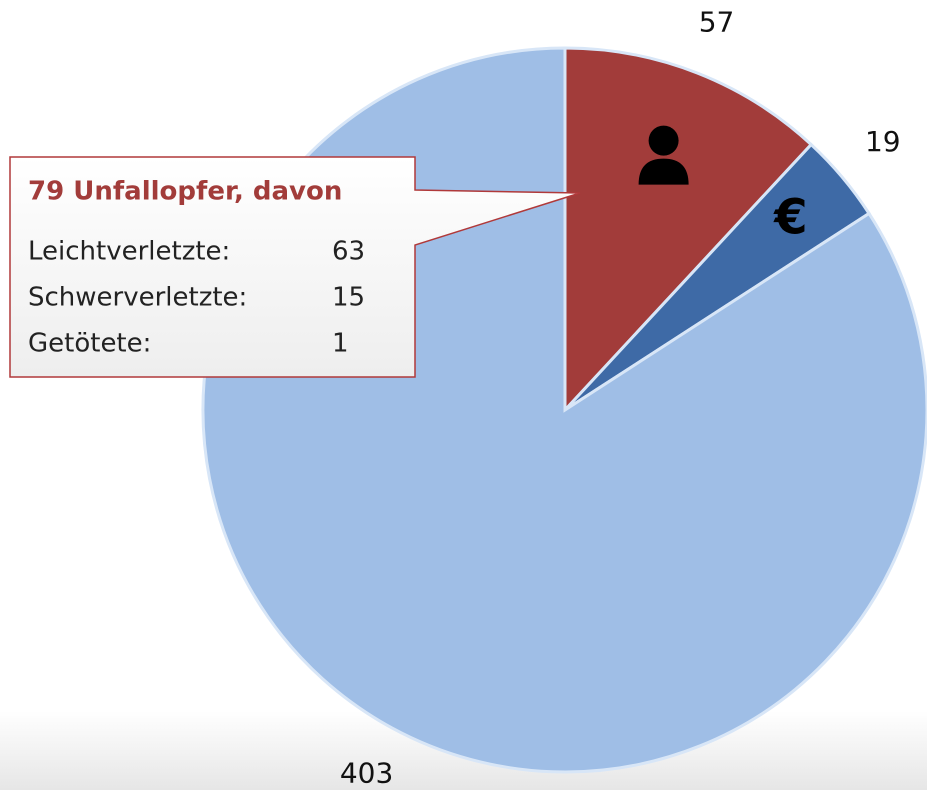 The width and height of the screenshot is (927, 790). What do you see at coordinates (340, 344) in the screenshot?
I see `callout-value: 1` at bounding box center [340, 344].